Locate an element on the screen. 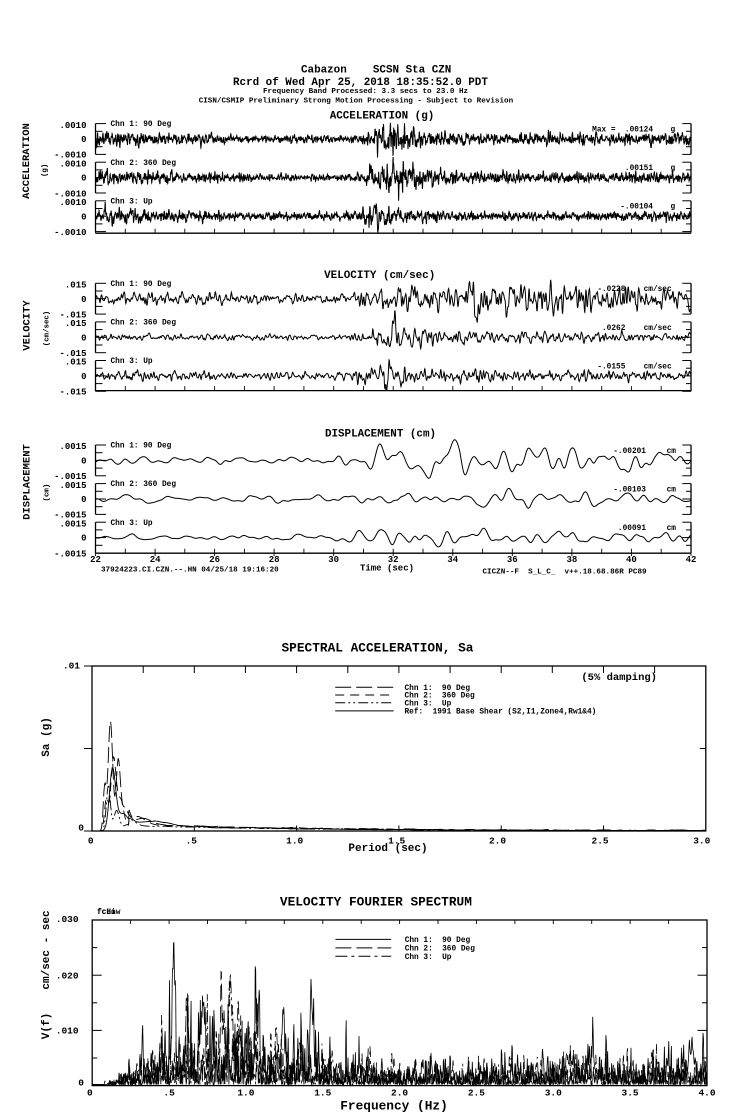 The image size is (739, 1120). svg-text: VELOCITY (cm/sec) is located at coordinates (379, 276).